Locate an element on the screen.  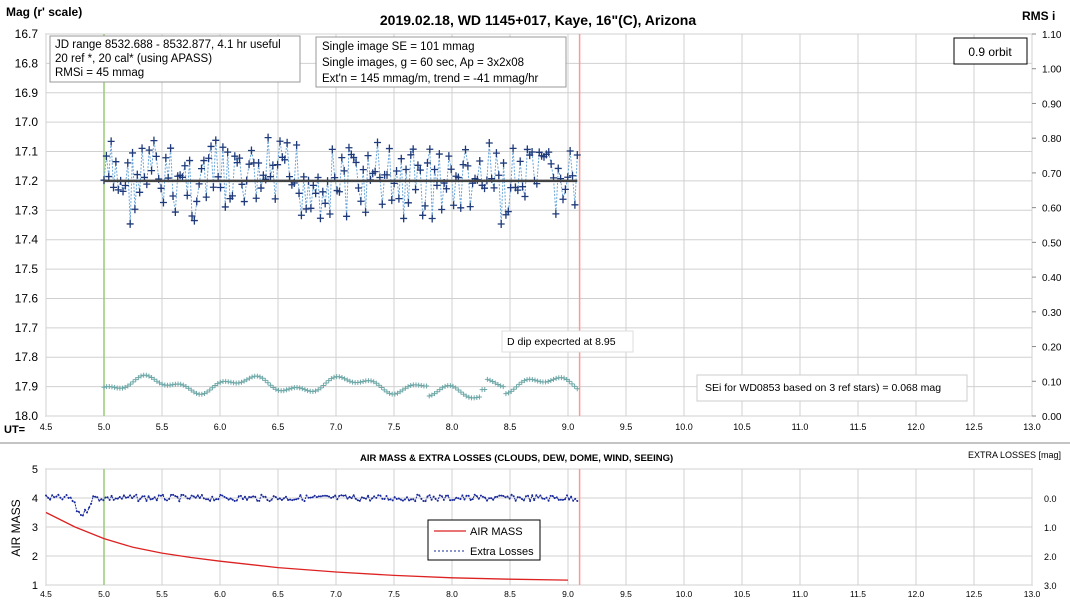
bottom-x-tick-label: 11.5 is located at coordinates (858, 594).